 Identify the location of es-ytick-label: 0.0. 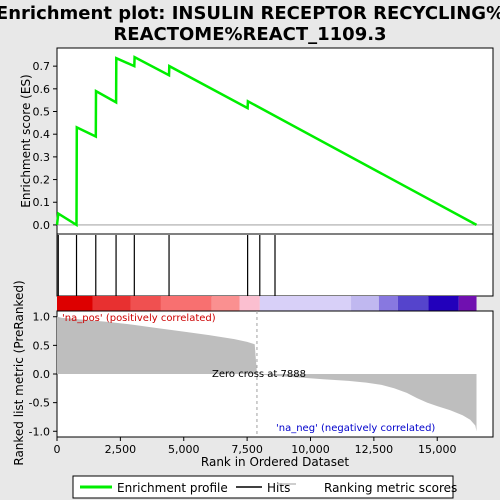
(42, 225).